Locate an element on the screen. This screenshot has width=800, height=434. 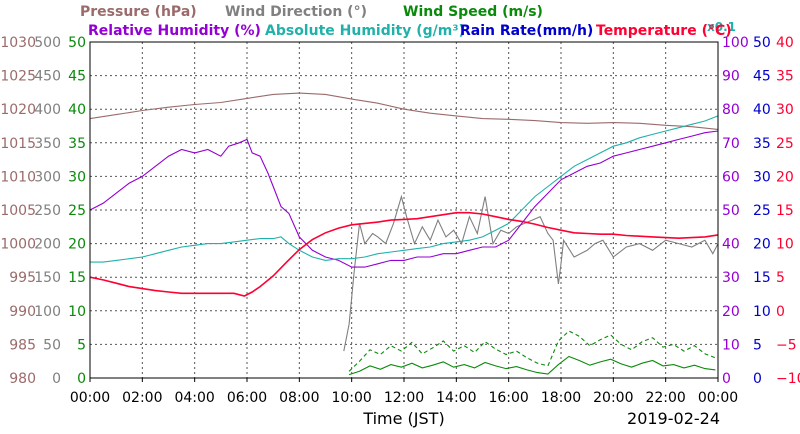
pressure-tick-label: 1015 is located at coordinates (18, 144).